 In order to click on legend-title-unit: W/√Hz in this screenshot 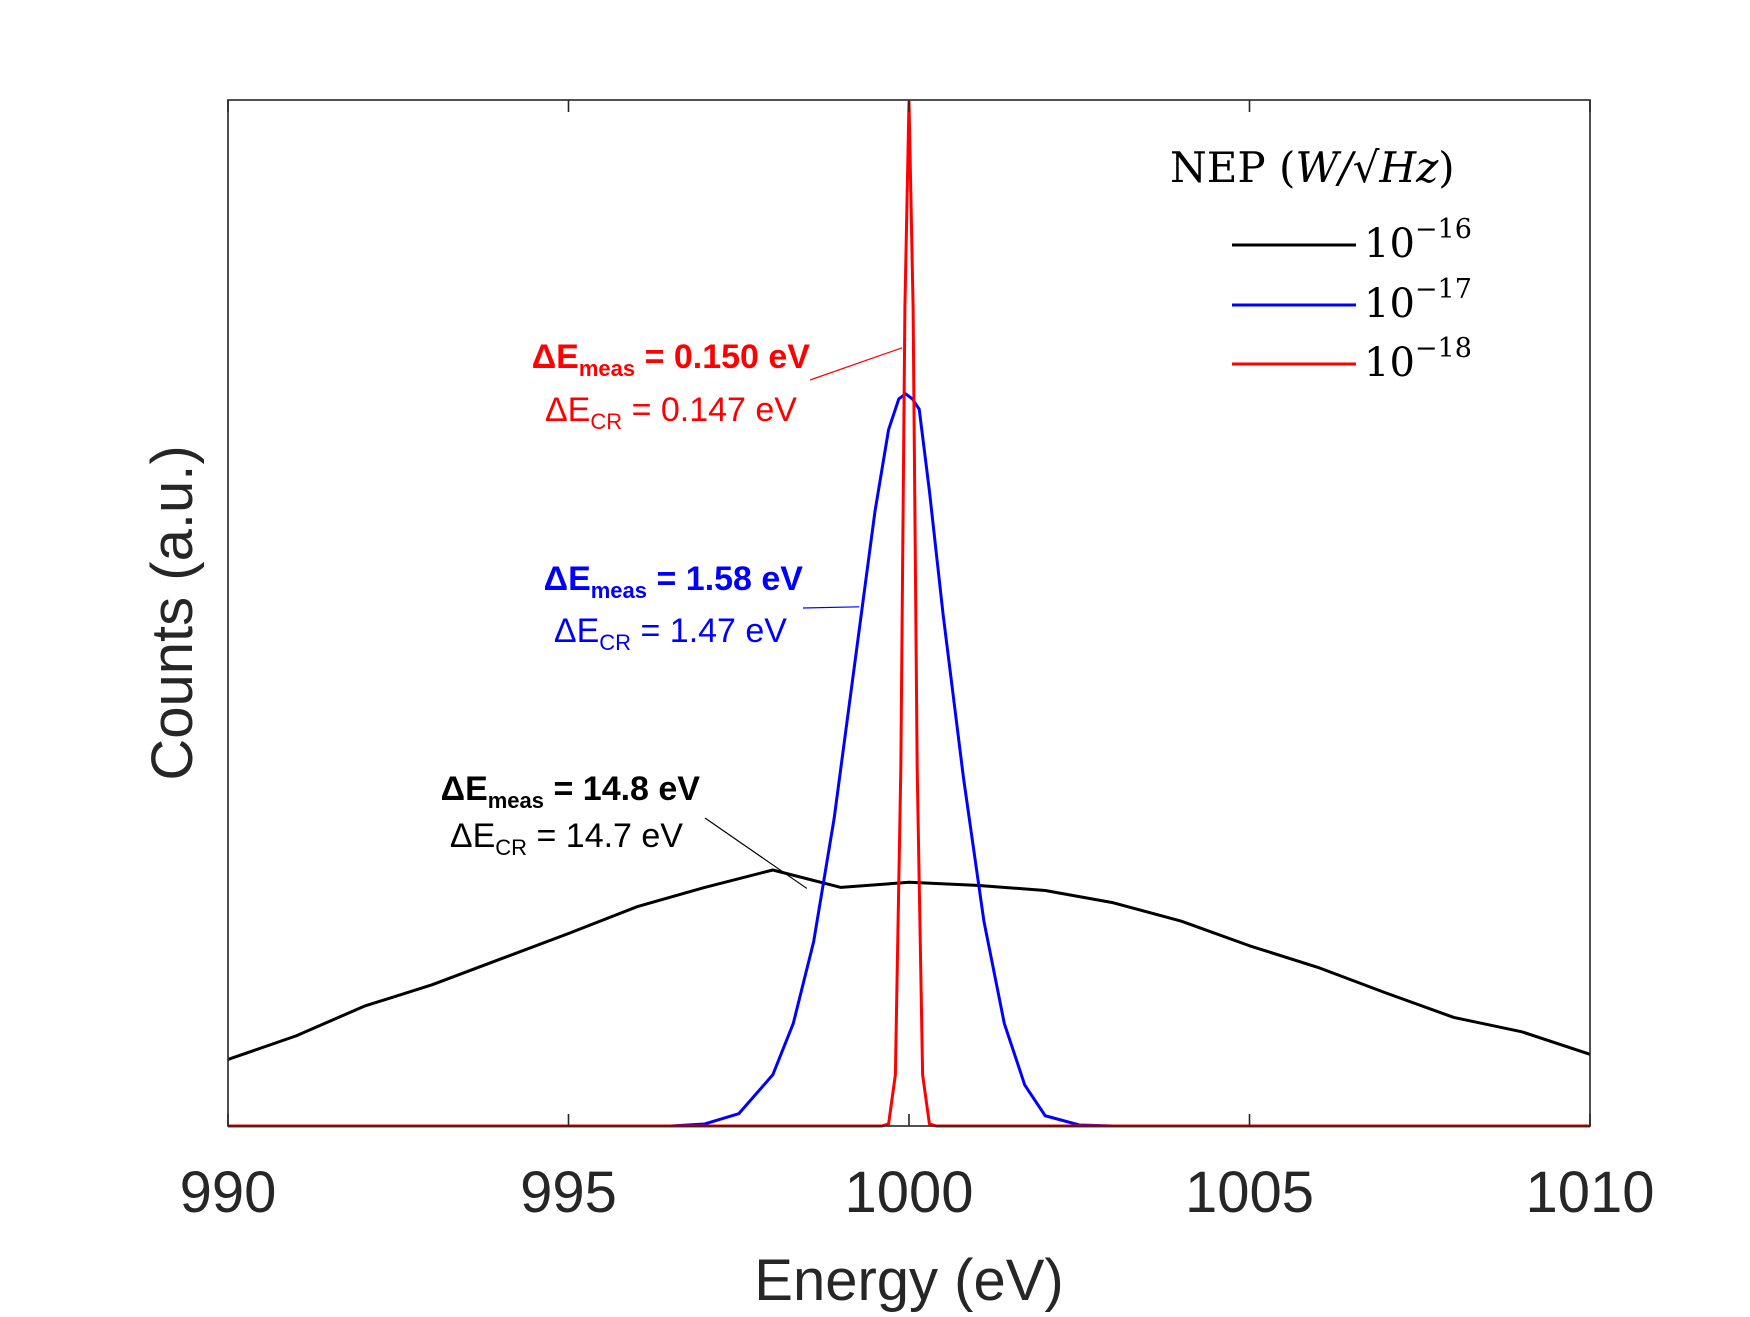, I will do `click(1367, 167)`.